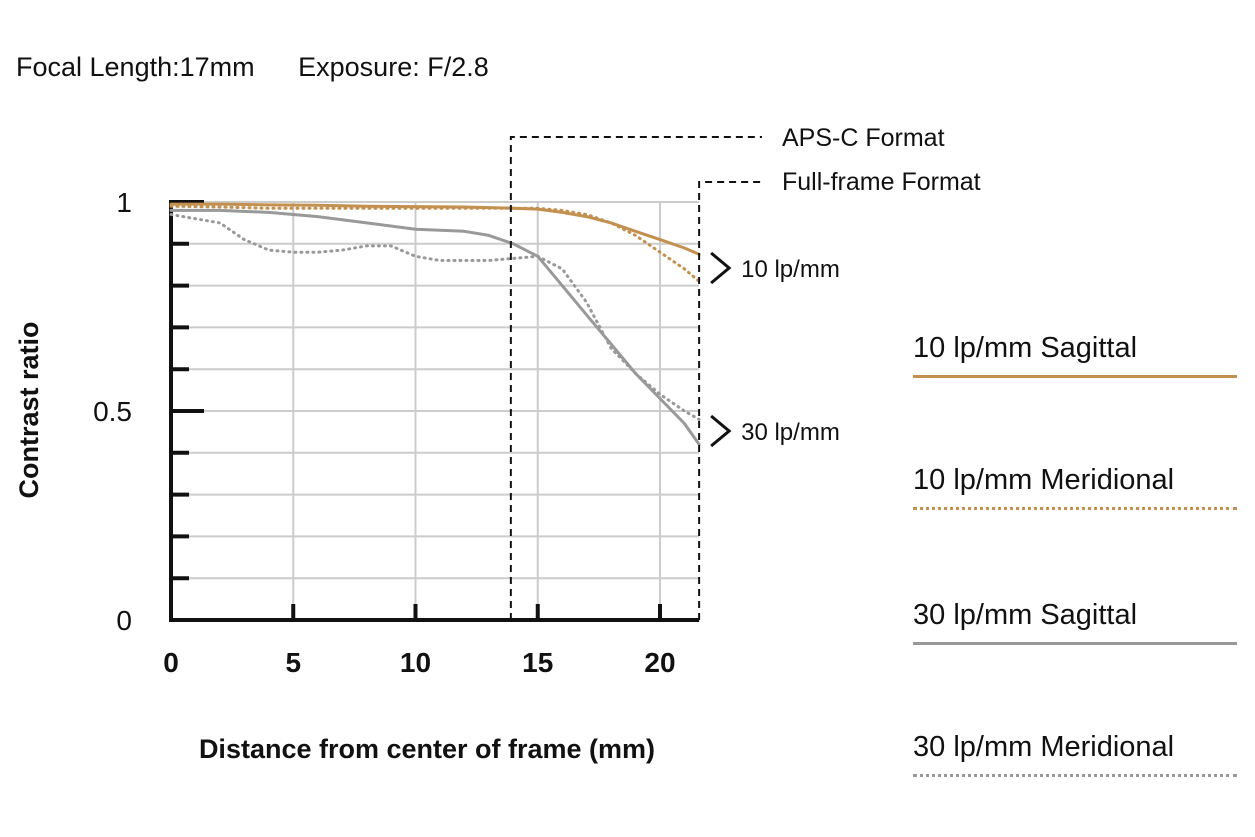  I want to click on series-lines, so click(435, 324).